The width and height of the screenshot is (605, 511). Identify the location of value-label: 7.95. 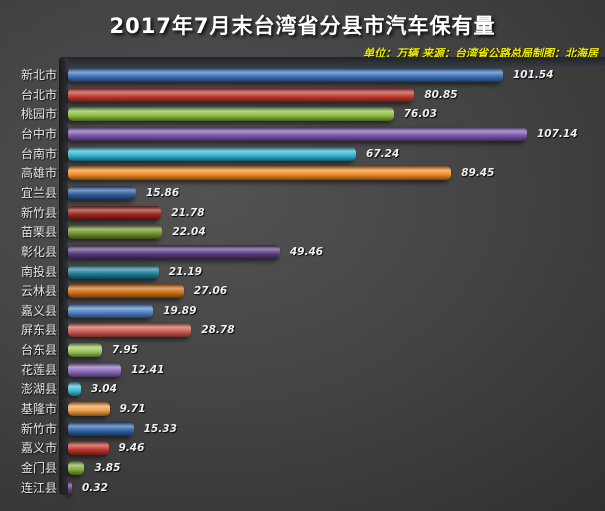
(125, 350).